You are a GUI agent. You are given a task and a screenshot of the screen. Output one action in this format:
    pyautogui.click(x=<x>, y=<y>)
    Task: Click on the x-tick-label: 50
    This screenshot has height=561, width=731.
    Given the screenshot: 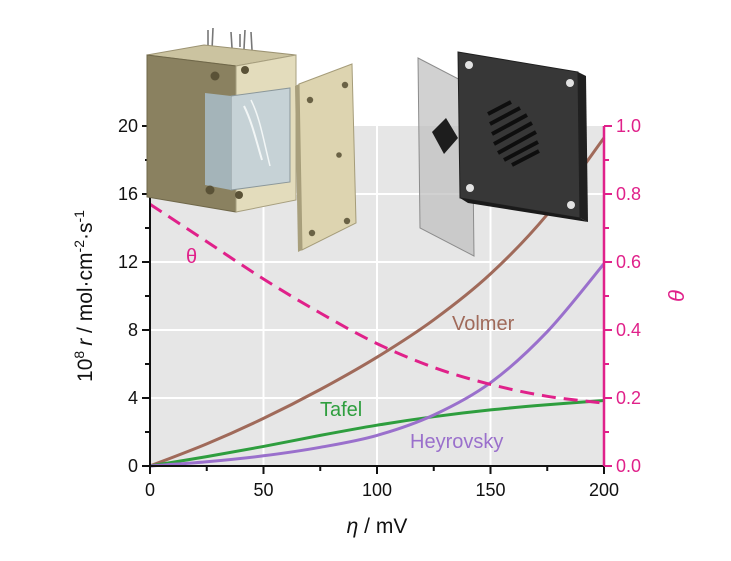 What is the action you would take?
    pyautogui.click(x=263, y=490)
    